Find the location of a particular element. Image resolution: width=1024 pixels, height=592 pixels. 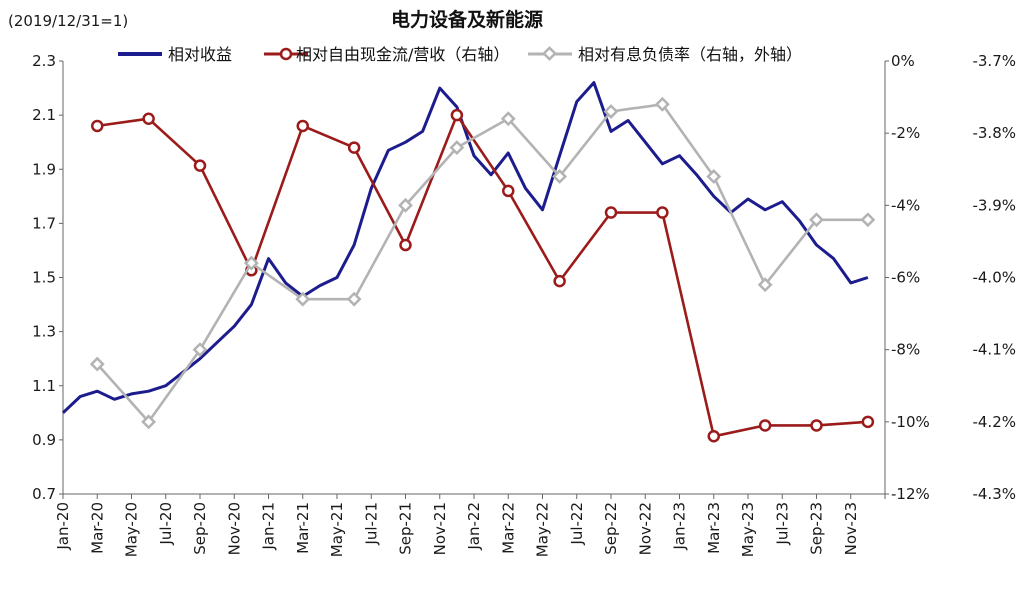

x-tick-label: Jul-22 is located at coordinates (577, 524).